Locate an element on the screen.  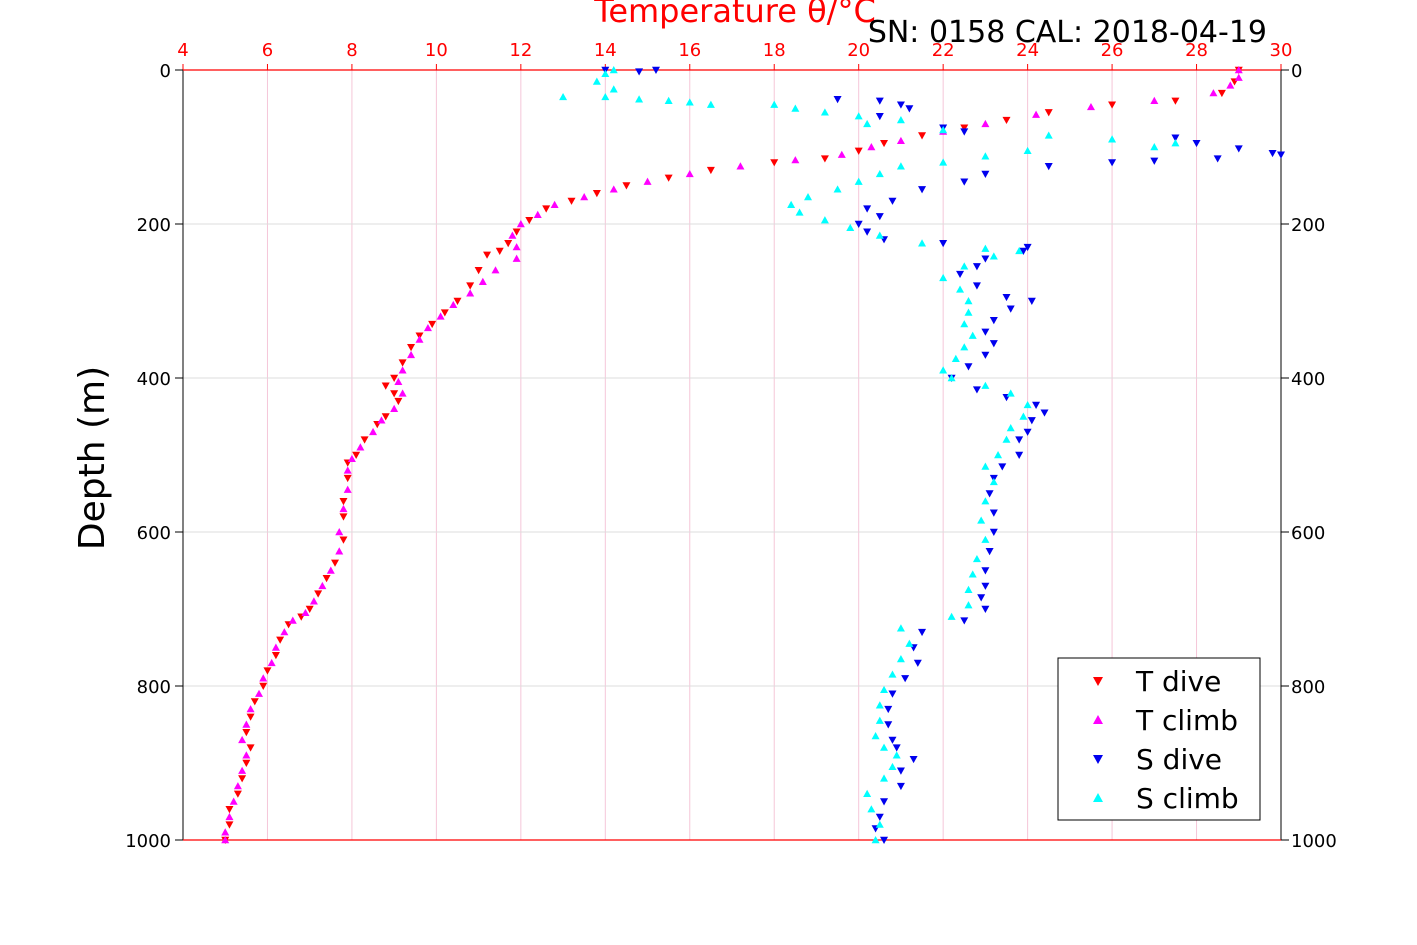
y-tick-label-right: 1000 is located at coordinates (1314, 841).